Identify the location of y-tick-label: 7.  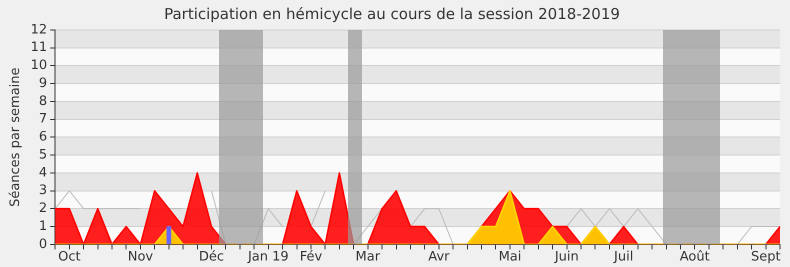
(43, 119).